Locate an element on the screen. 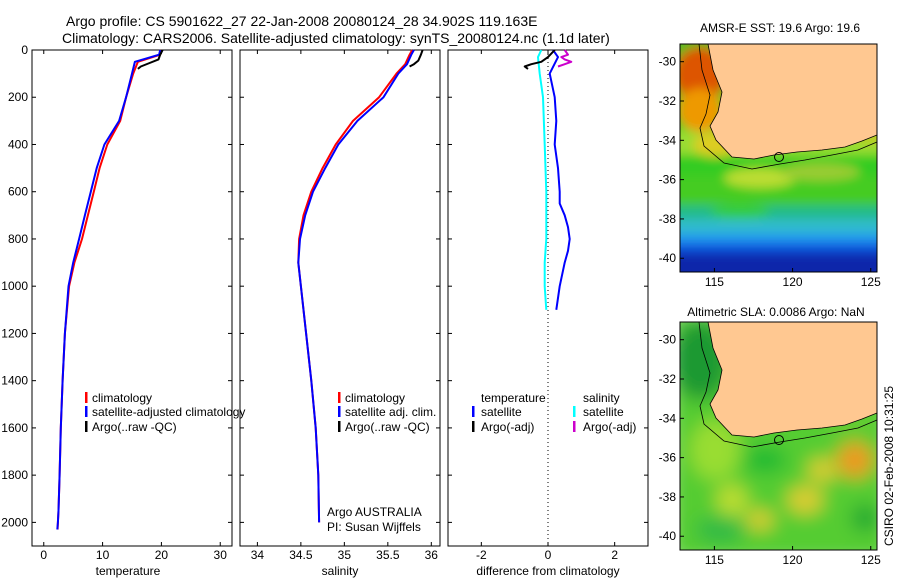  sla-land-australia is located at coordinates (792, 379).